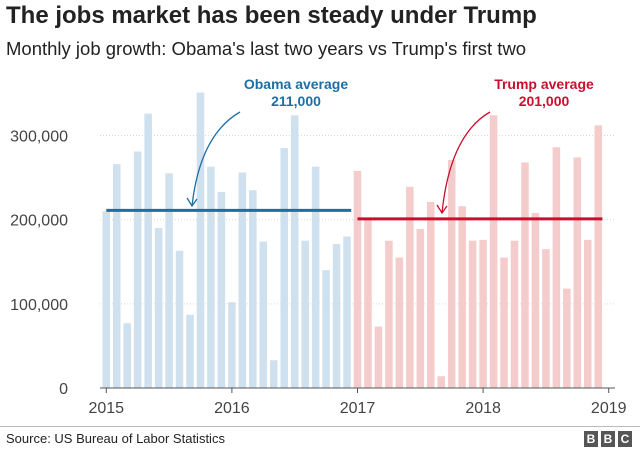 Image resolution: width=640 pixels, height=450 pixels. Describe the element at coordinates (39, 305) in the screenshot. I see `y-tick-label: 100,000` at that location.